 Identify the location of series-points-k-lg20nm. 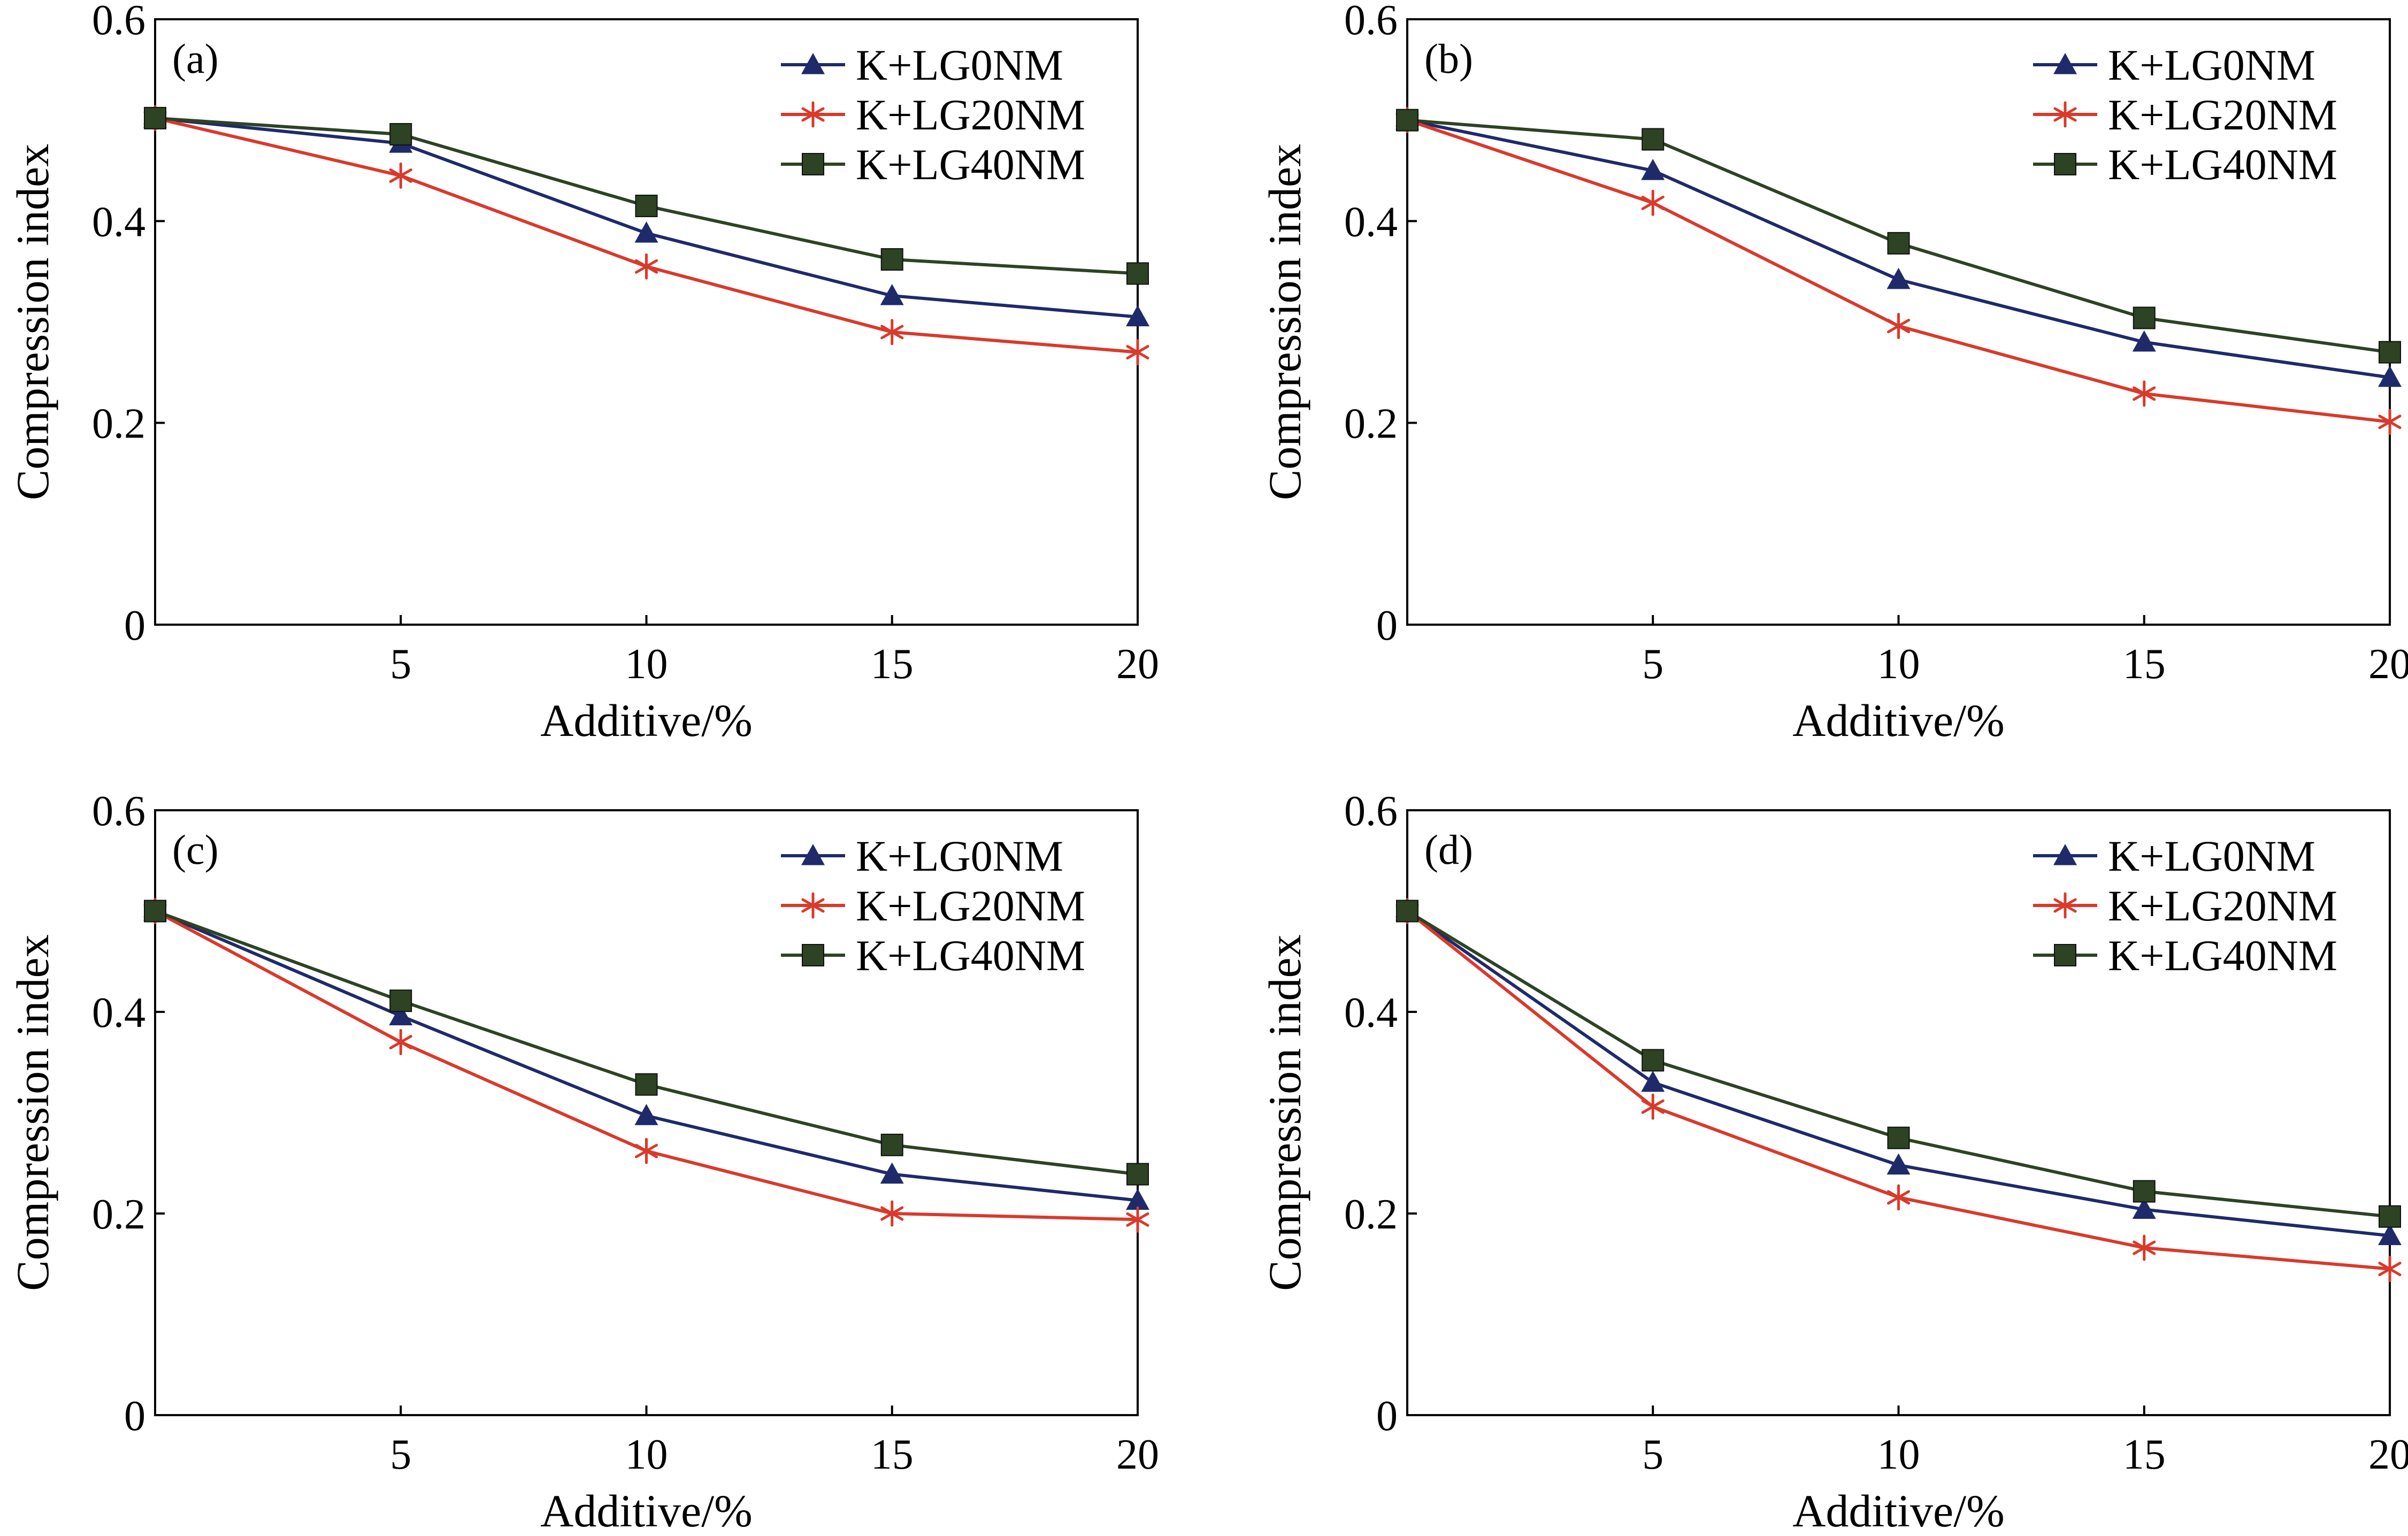
(1898, 271).